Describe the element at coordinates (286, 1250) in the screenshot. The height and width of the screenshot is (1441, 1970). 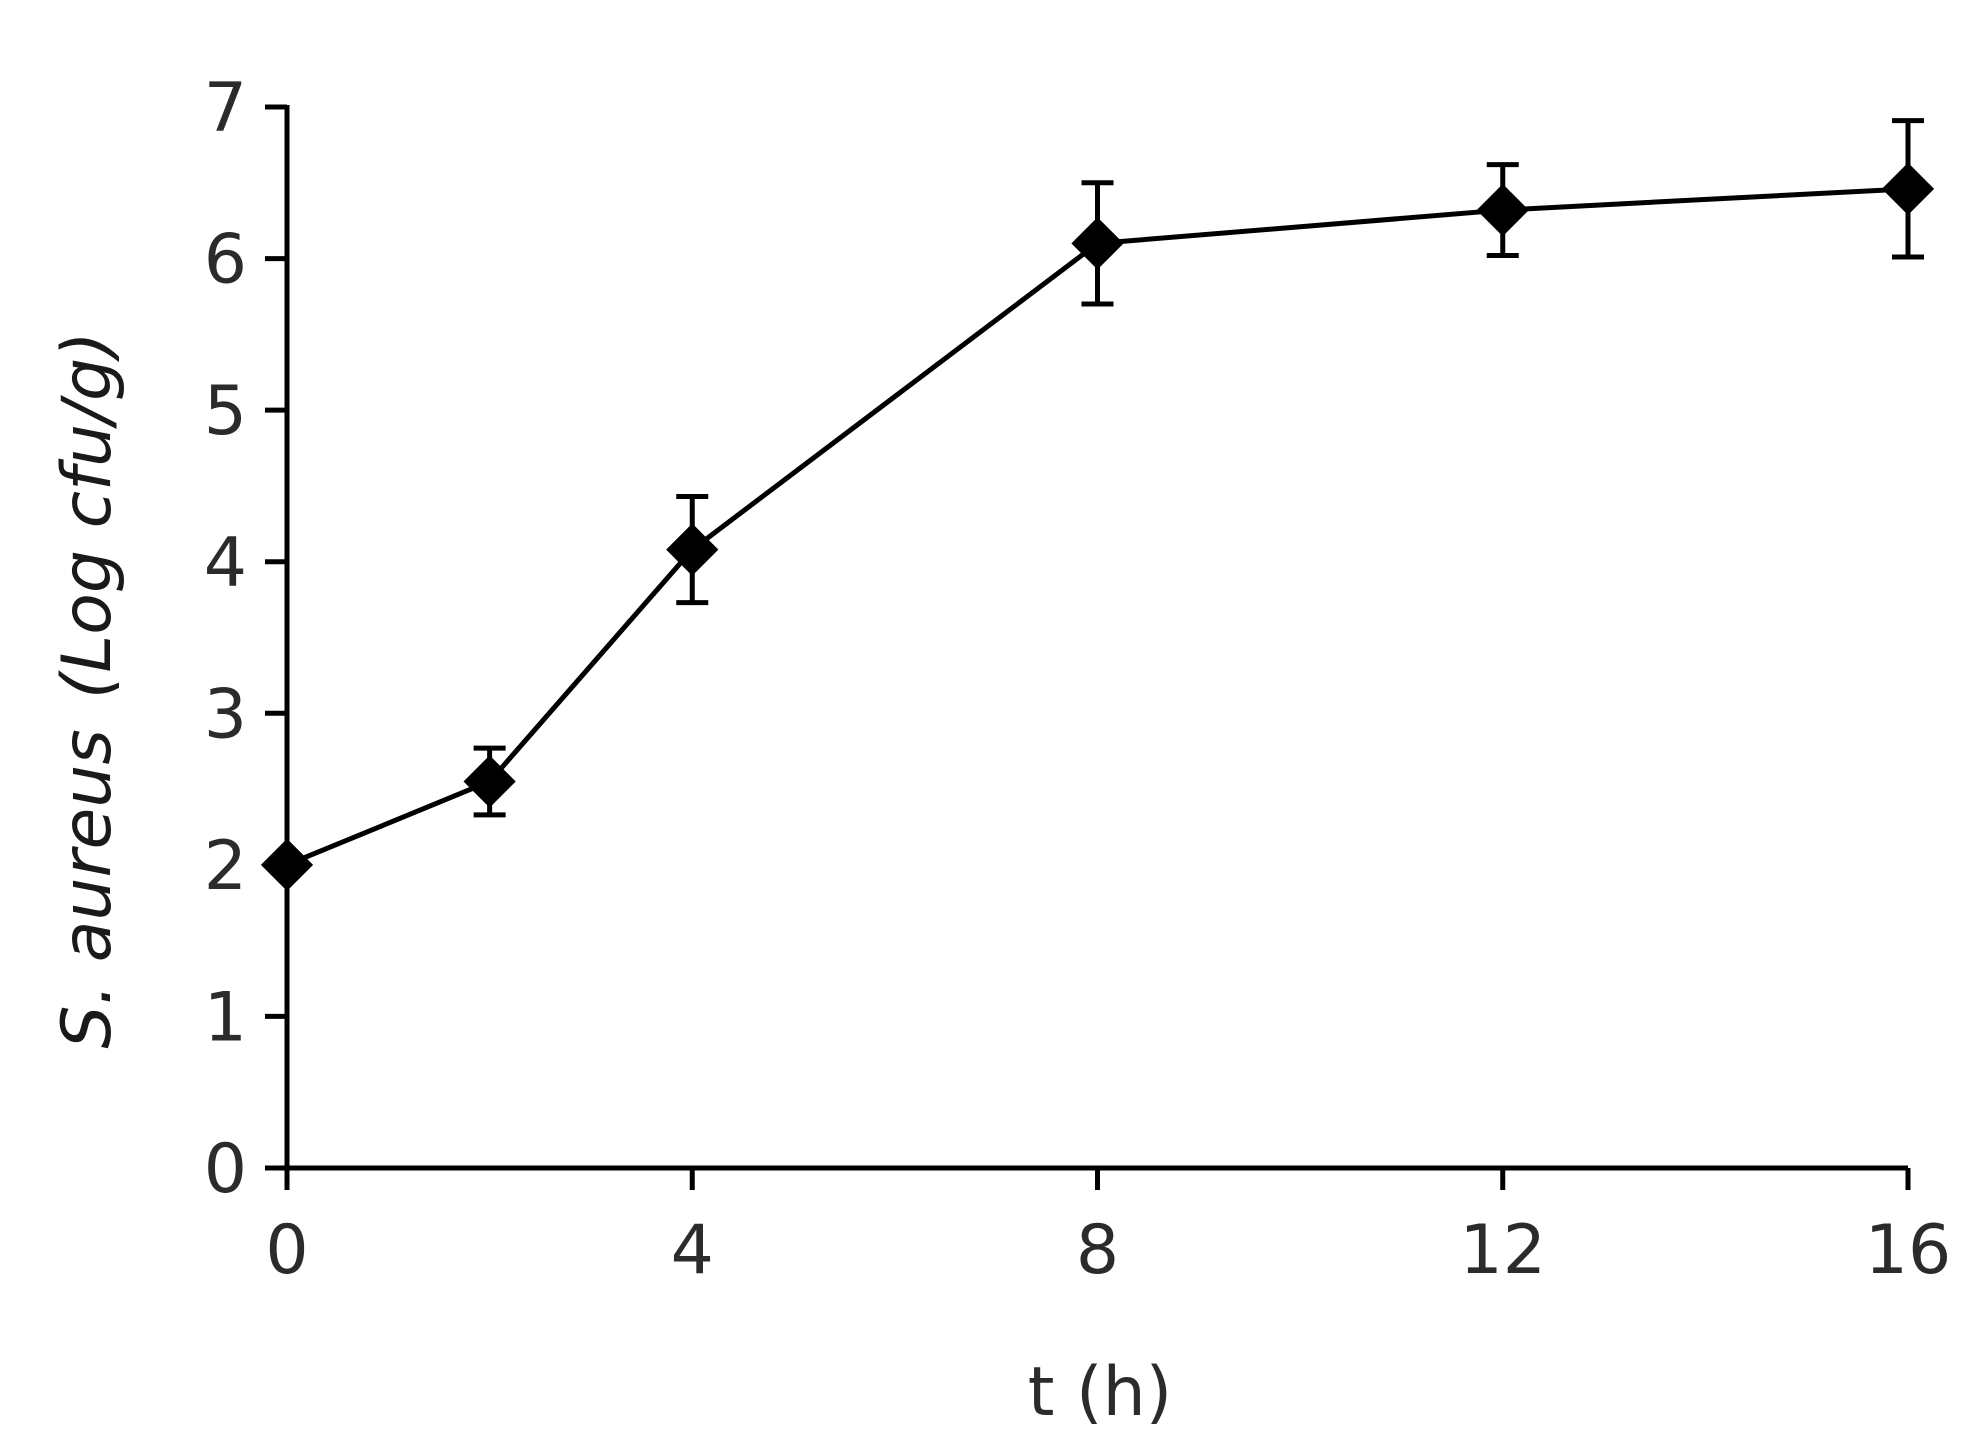
I see `x-tick-label: 0` at that location.